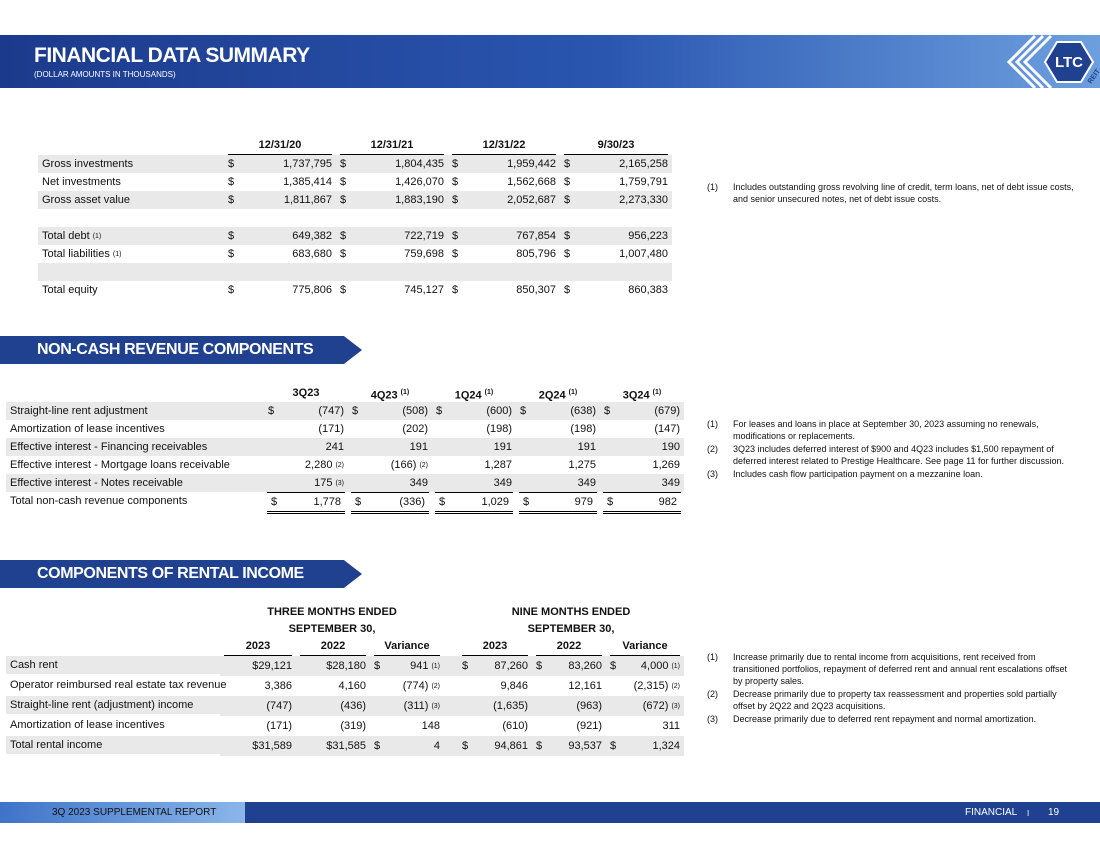 The height and width of the screenshot is (849, 1100). What do you see at coordinates (280, 254) in the screenshot?
I see `table-cell: $683,680` at bounding box center [280, 254].